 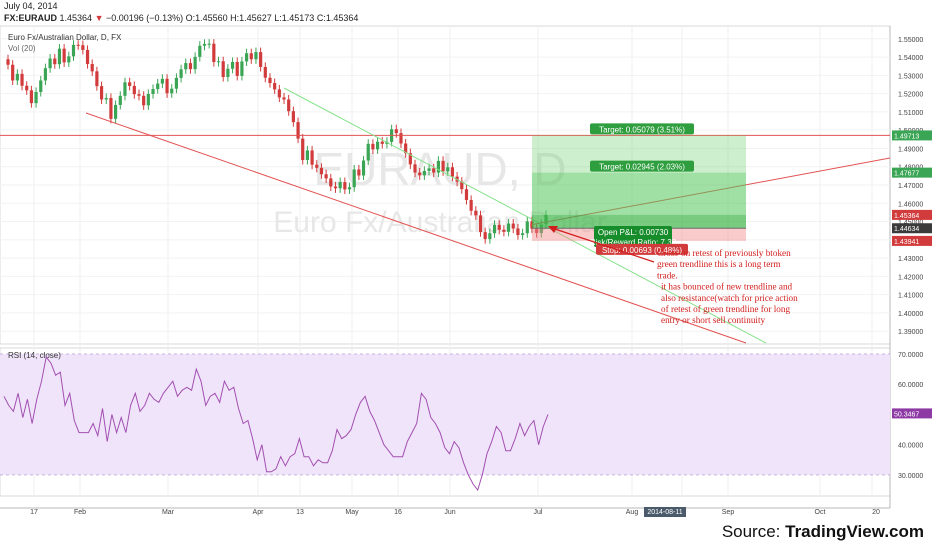 What do you see at coordinates (34, 512) in the screenshot?
I see `time-tick-label: 17` at bounding box center [34, 512].